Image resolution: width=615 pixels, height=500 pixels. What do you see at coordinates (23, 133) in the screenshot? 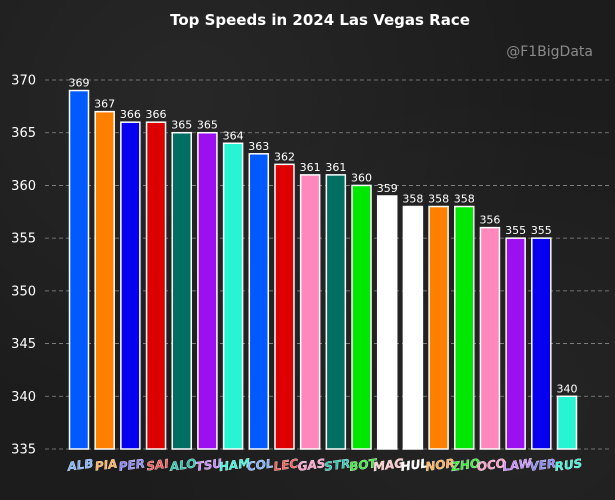
I see `y-tick-label: 365` at bounding box center [23, 133].